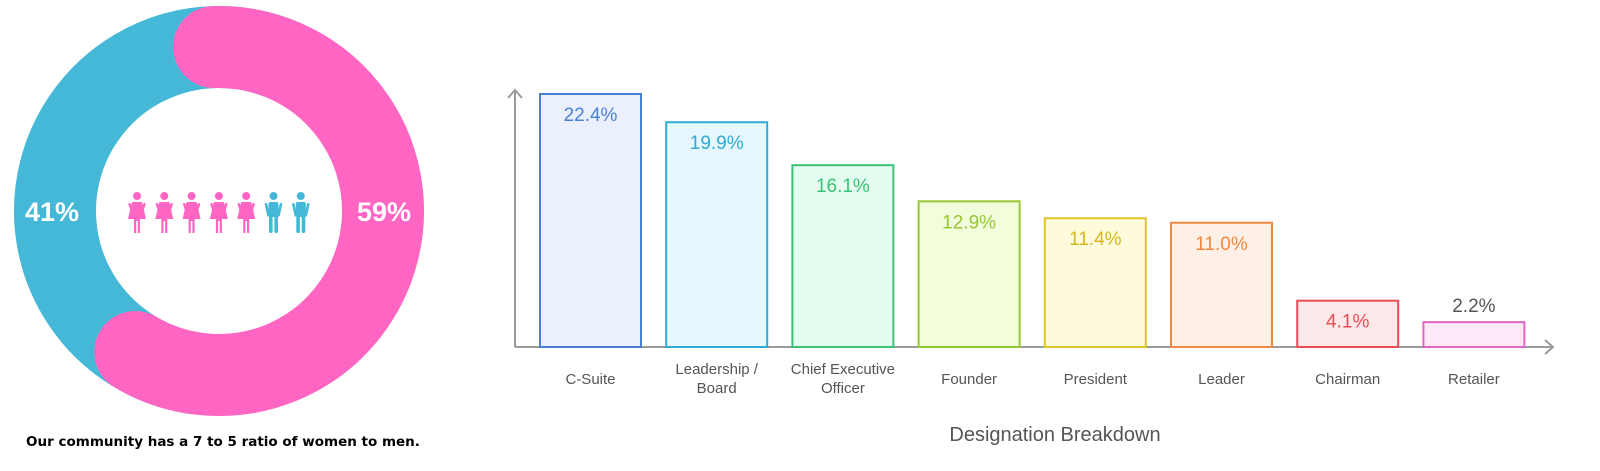 Image resolution: width=1600 pixels, height=471 pixels. What do you see at coordinates (969, 379) in the screenshot?
I see `x-tick-label: Founder` at bounding box center [969, 379].